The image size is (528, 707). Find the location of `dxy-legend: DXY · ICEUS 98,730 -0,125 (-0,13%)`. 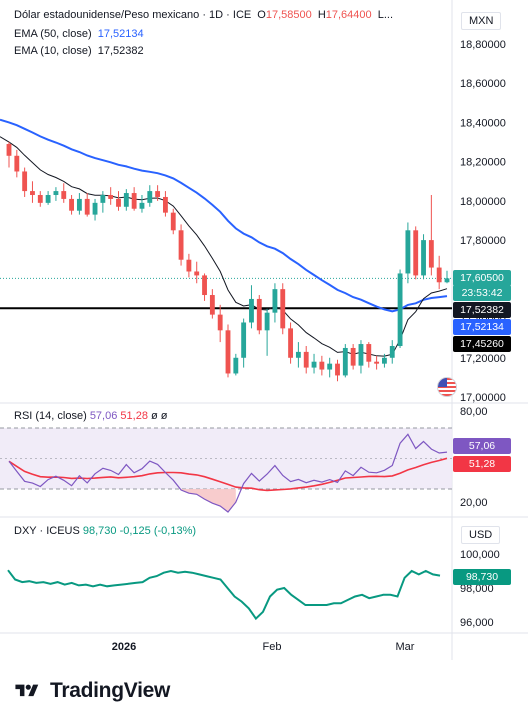

dxy-legend: DXY · ICEUS 98,730 -0,125 (-0,13%) is located at coordinates (105, 531).